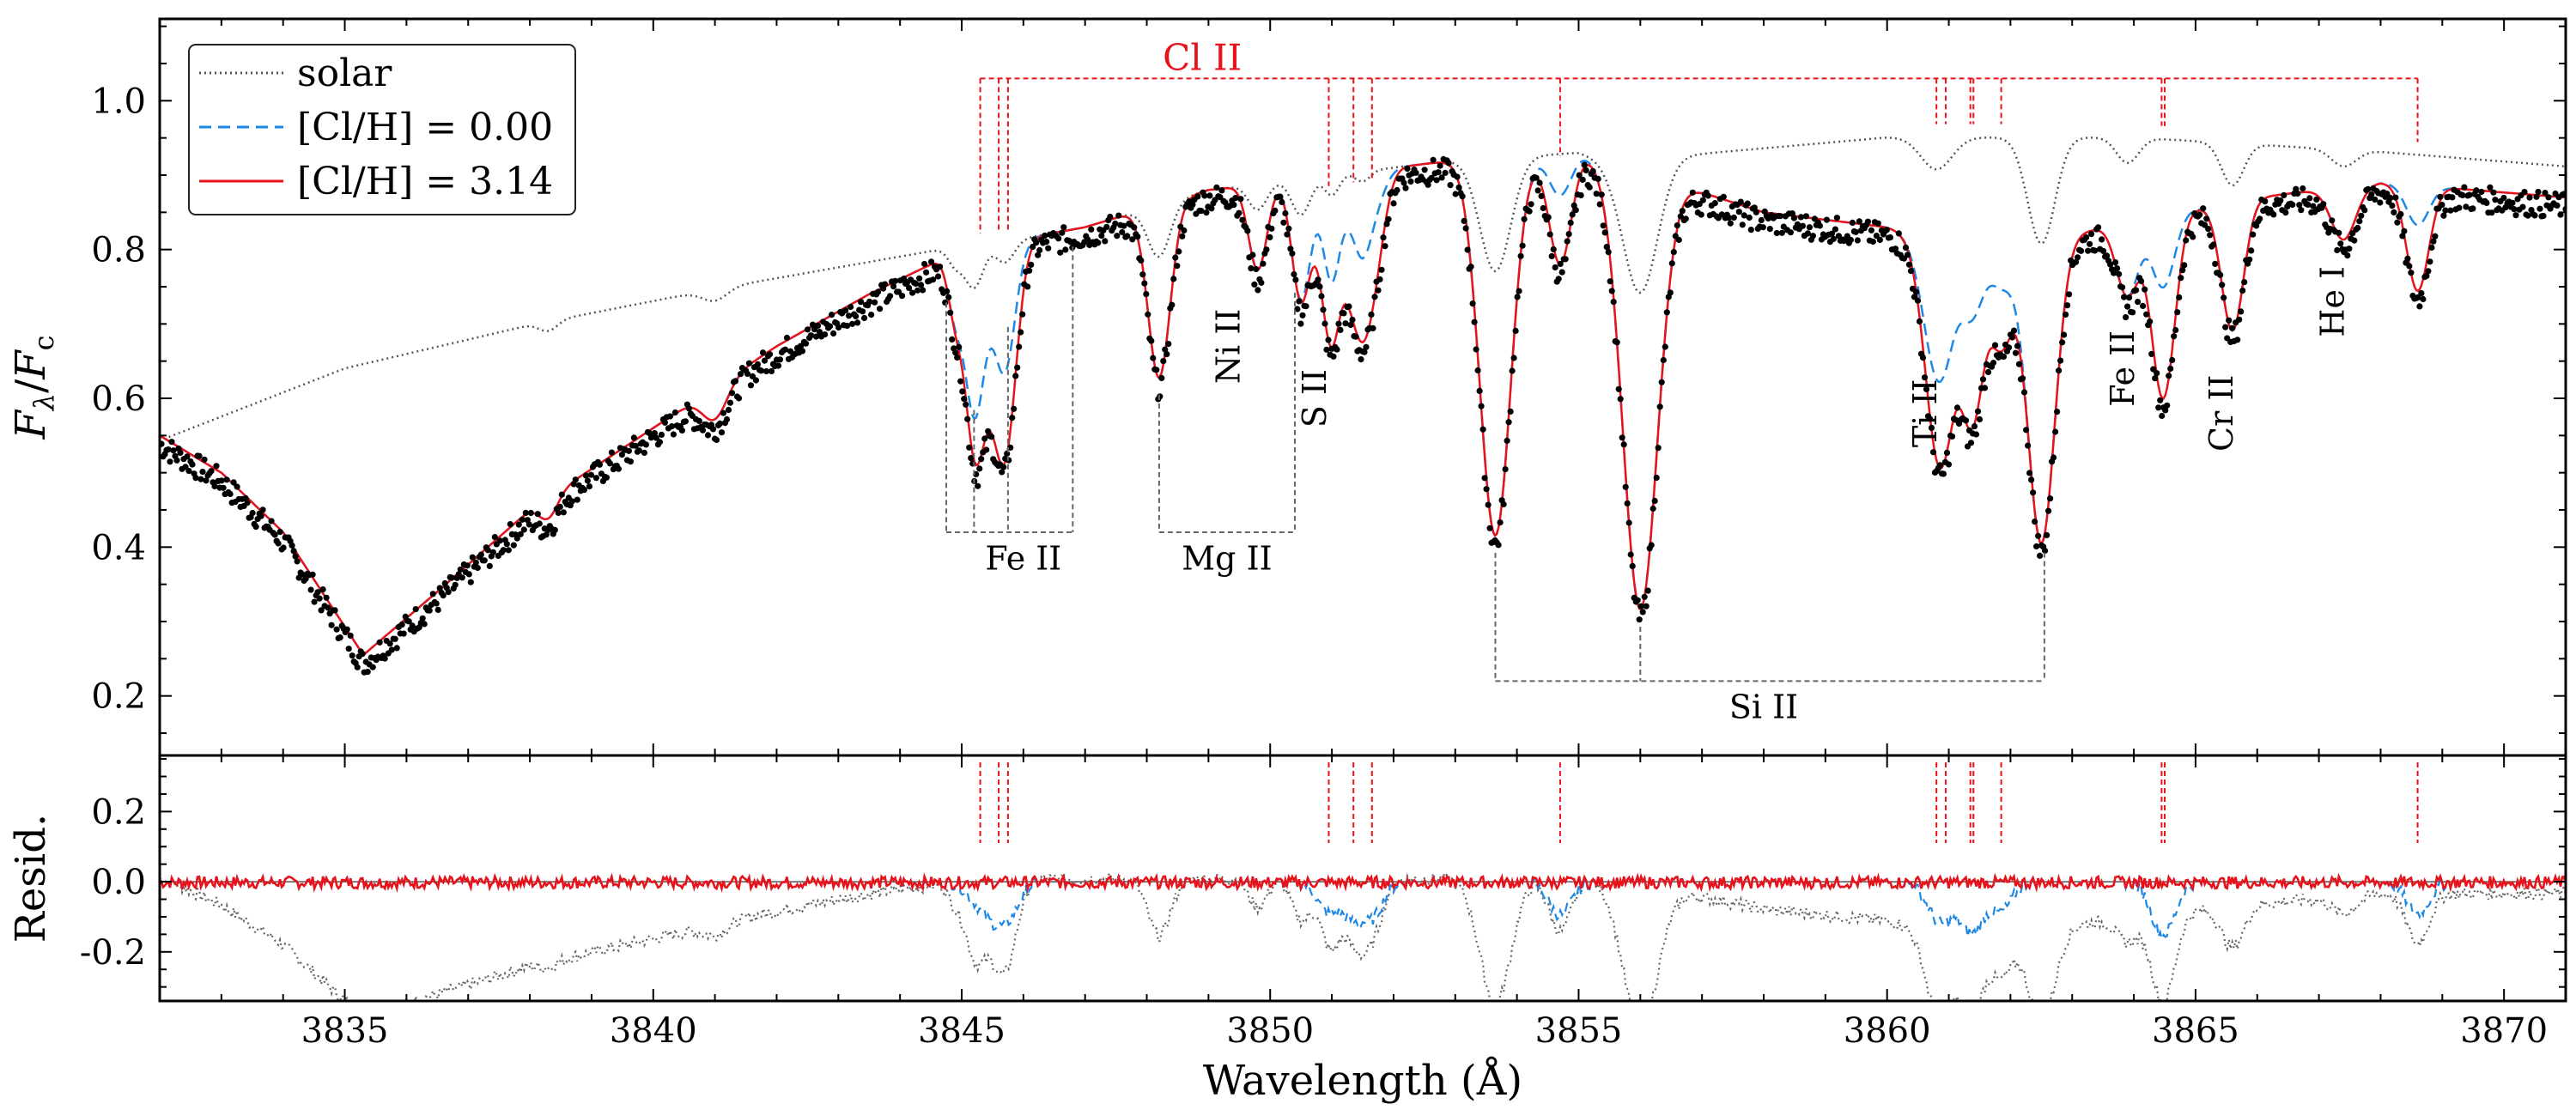  What do you see at coordinates (345, 74) in the screenshot?
I see `legend-solar-label: solar` at bounding box center [345, 74].